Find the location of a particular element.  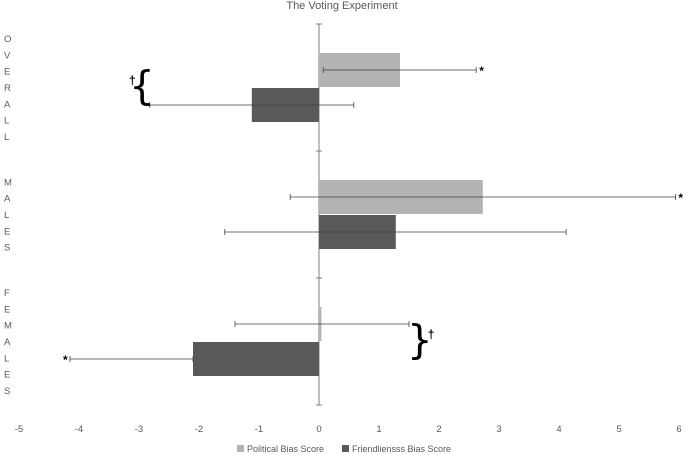

x-tick-label: 4 is located at coordinates (558, 429).